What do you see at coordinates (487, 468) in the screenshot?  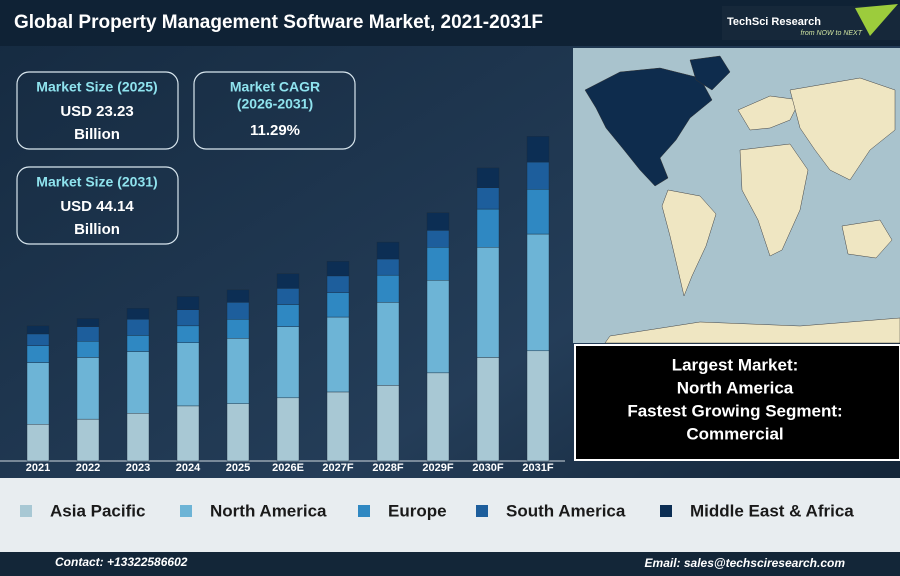 I see `x-tick-label: 2030F` at bounding box center [487, 468].